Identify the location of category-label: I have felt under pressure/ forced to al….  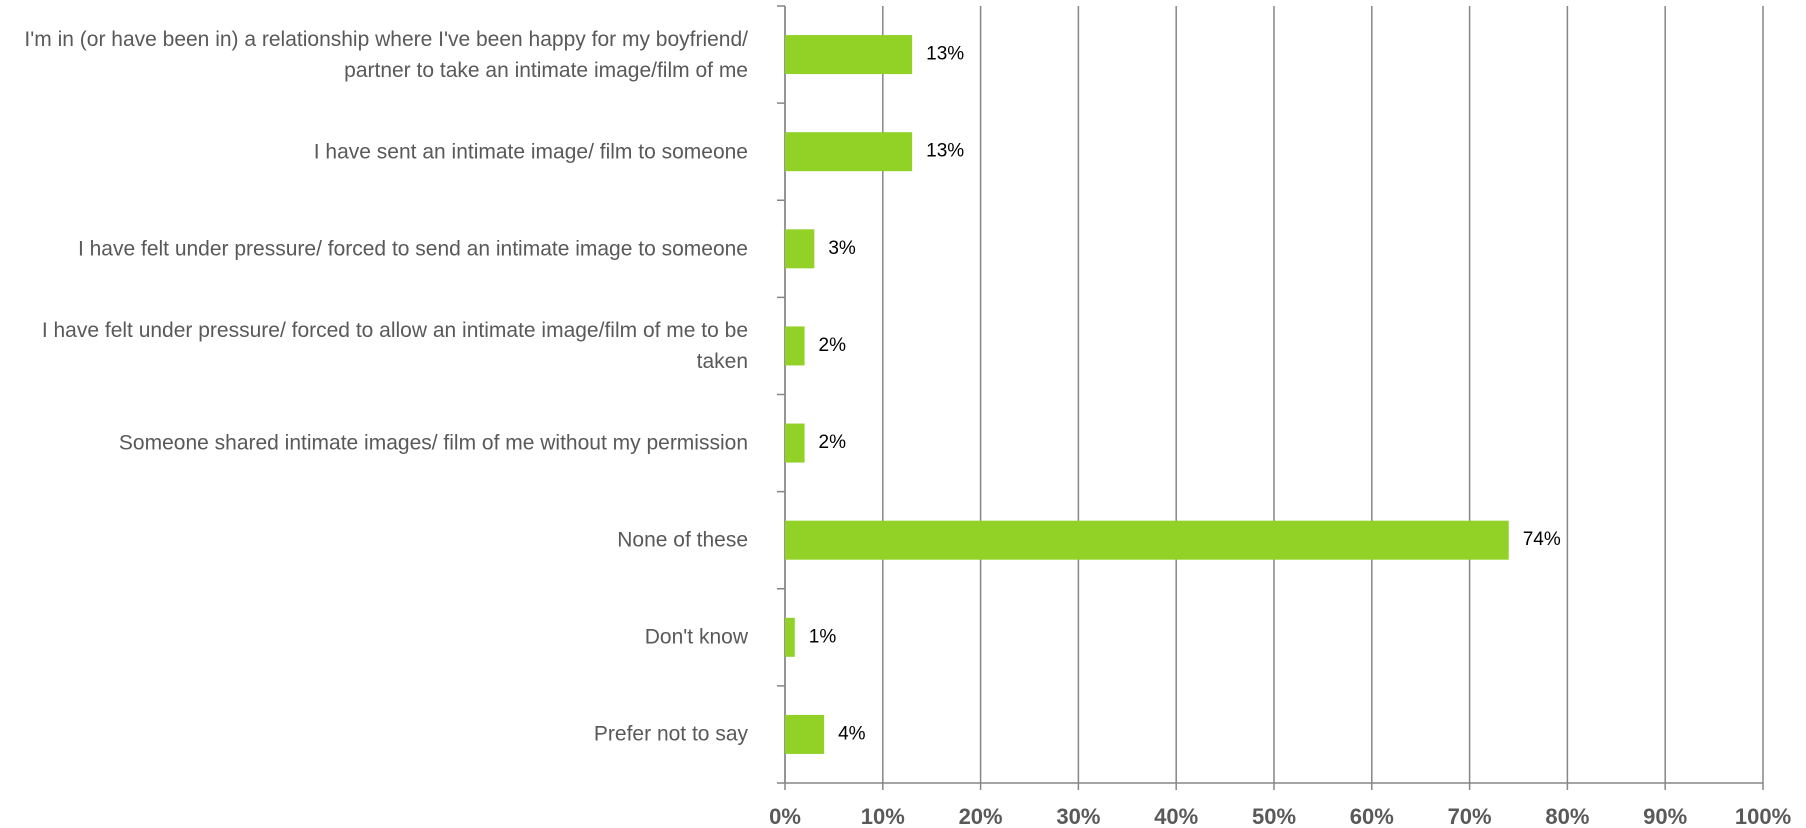
(394, 345).